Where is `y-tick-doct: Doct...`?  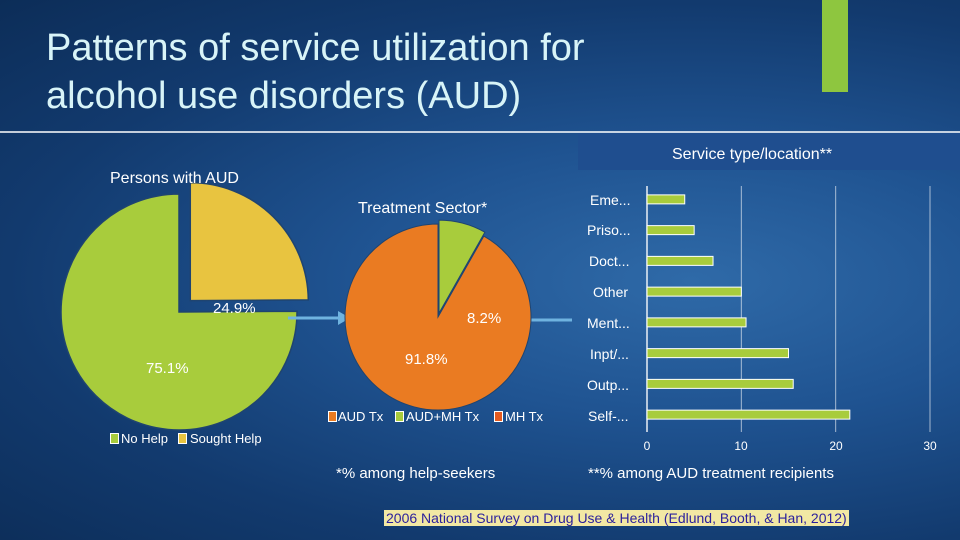 y-tick-doct: Doct... is located at coordinates (609, 261).